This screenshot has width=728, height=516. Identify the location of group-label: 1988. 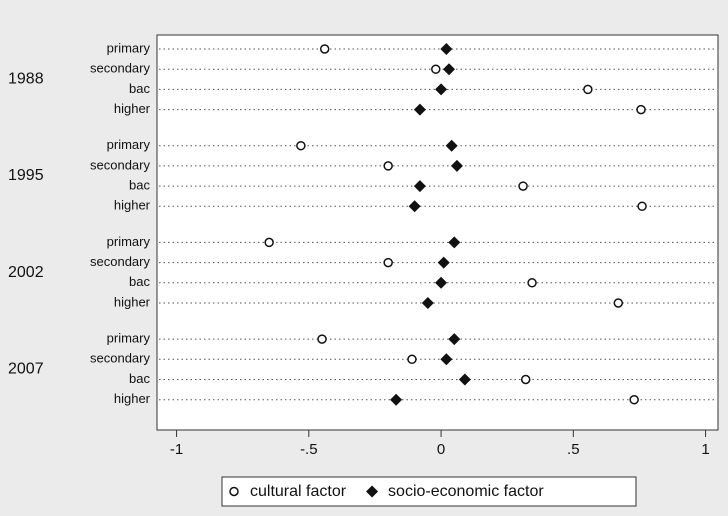
(26, 79).